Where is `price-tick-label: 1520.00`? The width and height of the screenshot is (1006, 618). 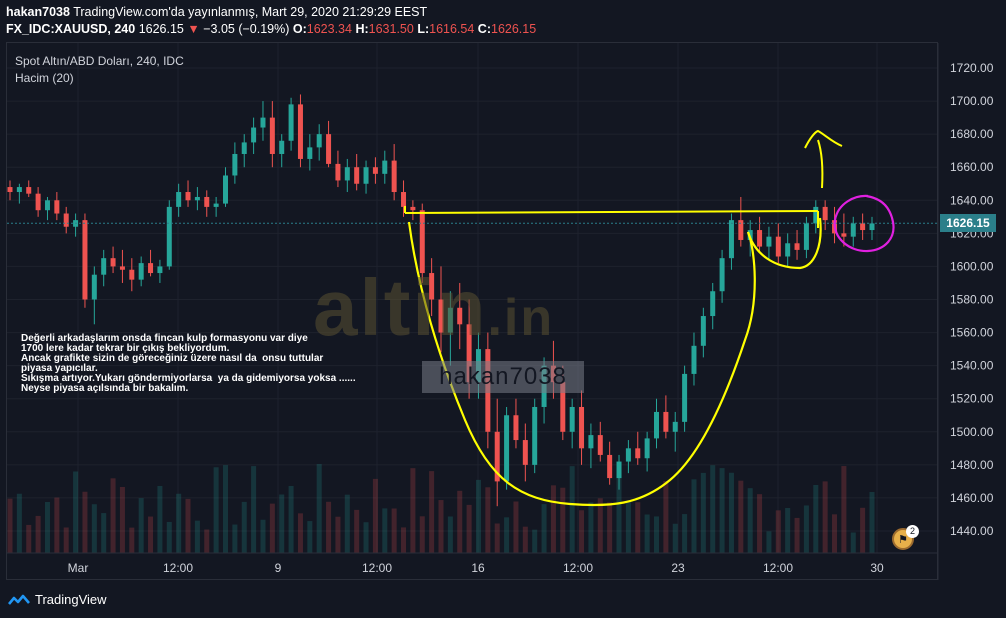 price-tick-label: 1520.00 is located at coordinates (972, 399).